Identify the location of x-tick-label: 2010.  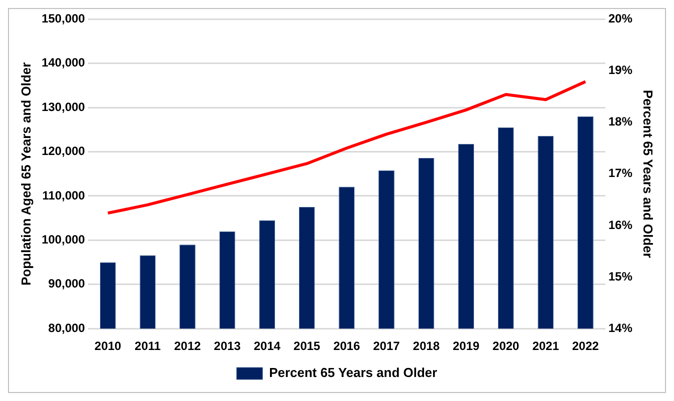
(108, 346).